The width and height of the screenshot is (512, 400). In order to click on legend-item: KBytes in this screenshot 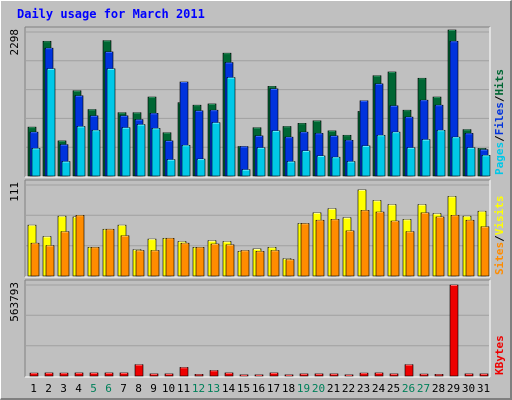, I will do `click(499, 355)`.